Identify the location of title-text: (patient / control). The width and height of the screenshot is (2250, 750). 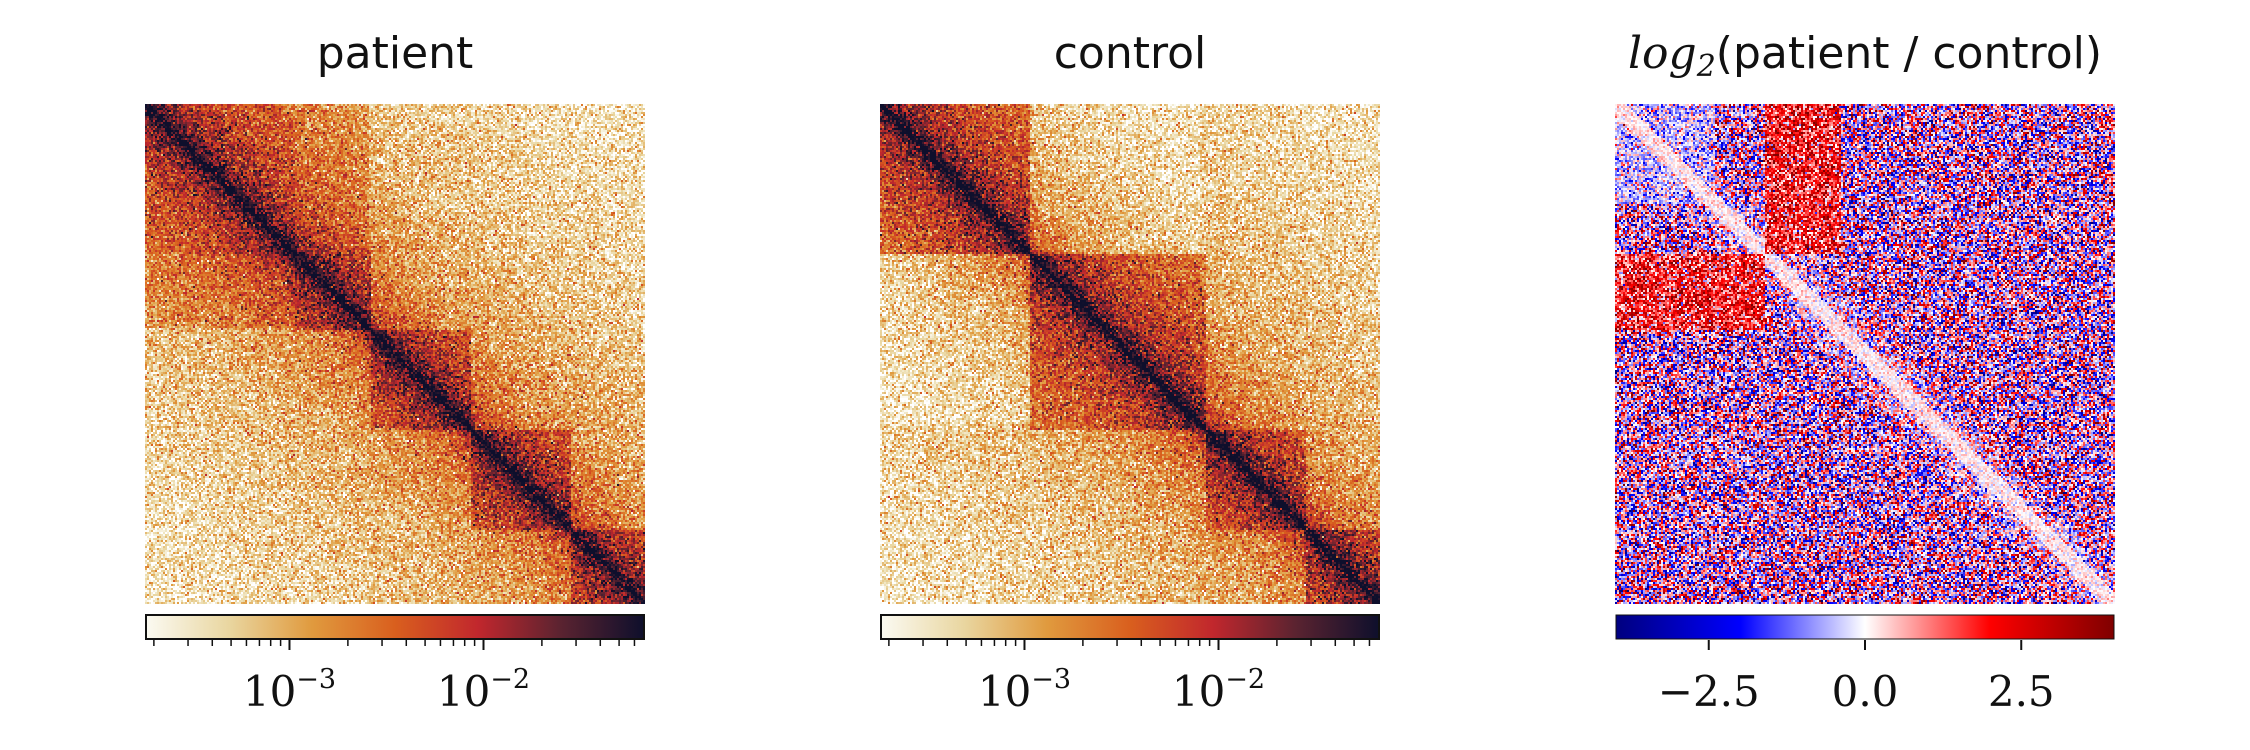
(1909, 53).